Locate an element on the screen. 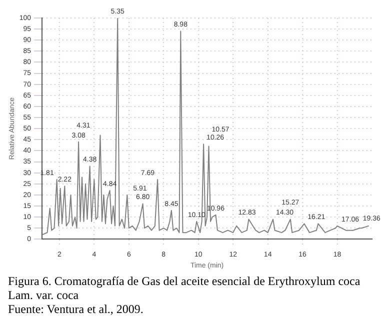 This screenshot has width=388, height=334. text: Figura 6. Cromatografía de Gas del aceite esencial de Erythroxylum coca Lam. var. coca is located at coordinates (185, 288).